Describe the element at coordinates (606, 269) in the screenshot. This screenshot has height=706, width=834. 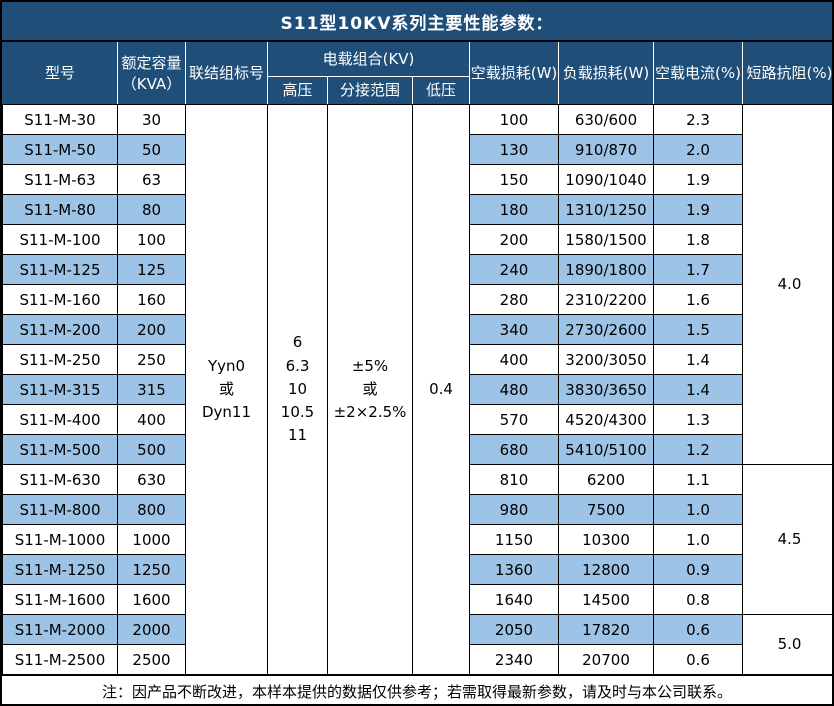
I see `load-loss-cell: 1890/1800` at that location.